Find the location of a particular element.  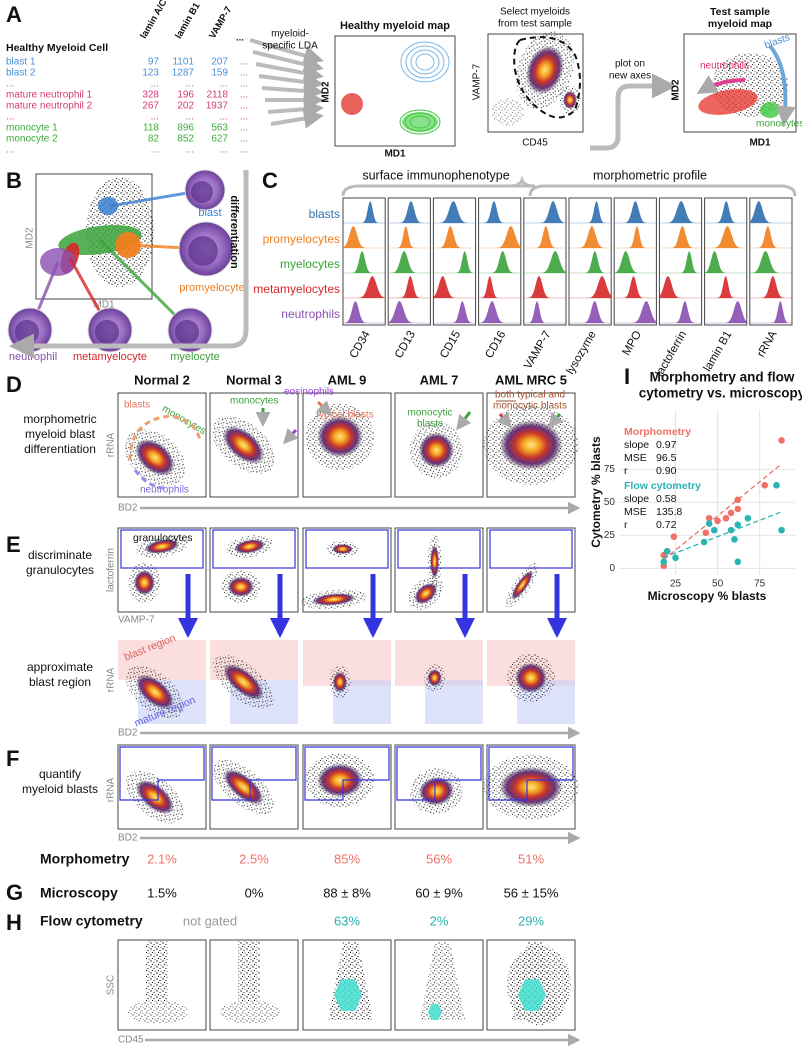

annotation: eosinophils is located at coordinates (309, 392).